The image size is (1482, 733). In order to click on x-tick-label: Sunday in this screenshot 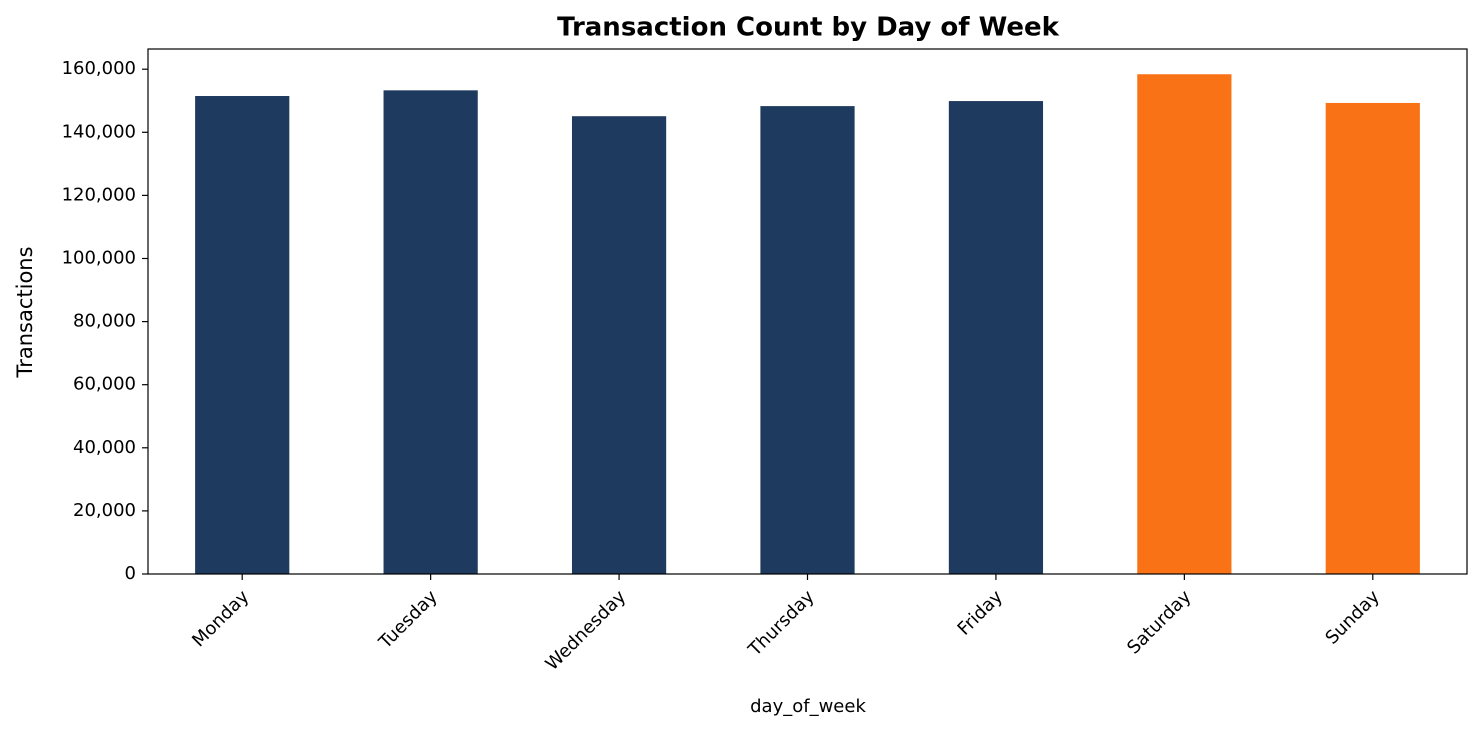, I will do `click(1352, 617)`.